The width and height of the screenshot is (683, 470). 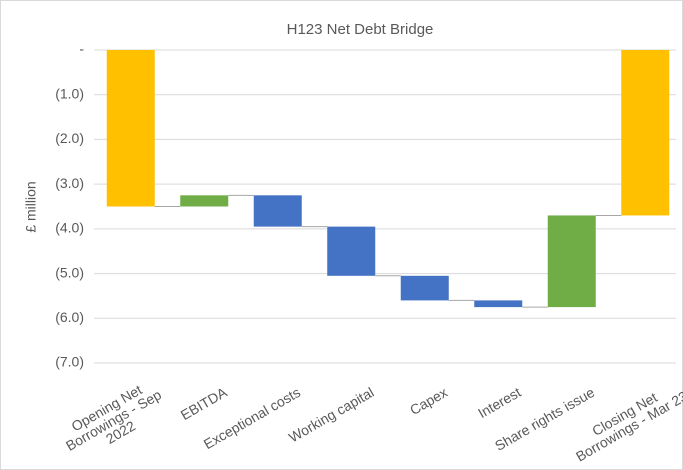 I want to click on y-tick-label: (7.0), so click(x=69, y=362).